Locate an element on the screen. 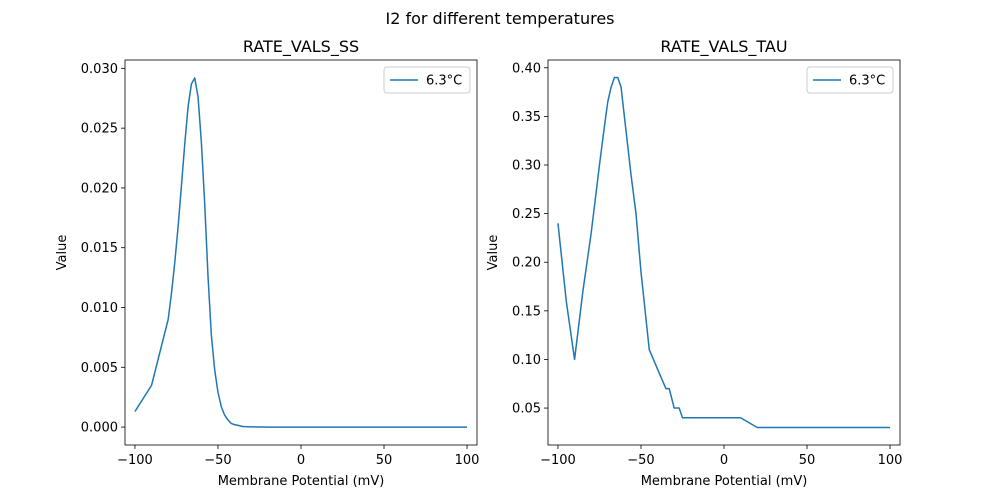 Image resolution: width=1000 pixels, height=500 pixels. y-tick-label: 0.010 is located at coordinates (99, 308).